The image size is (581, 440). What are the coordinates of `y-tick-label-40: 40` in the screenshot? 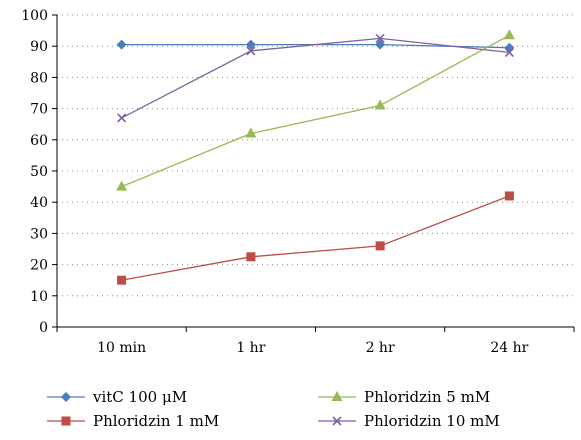 It's located at (39, 203).